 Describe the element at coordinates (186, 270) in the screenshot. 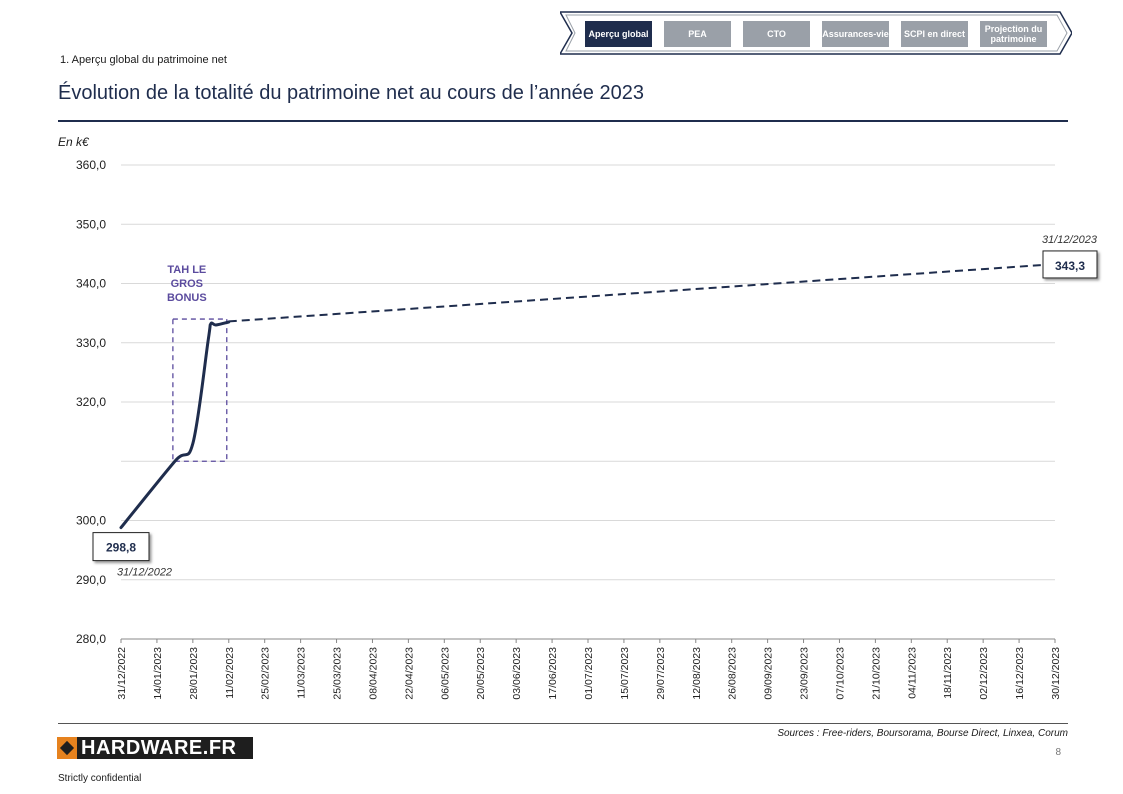

I see `bonus-label: TAH LE` at that location.